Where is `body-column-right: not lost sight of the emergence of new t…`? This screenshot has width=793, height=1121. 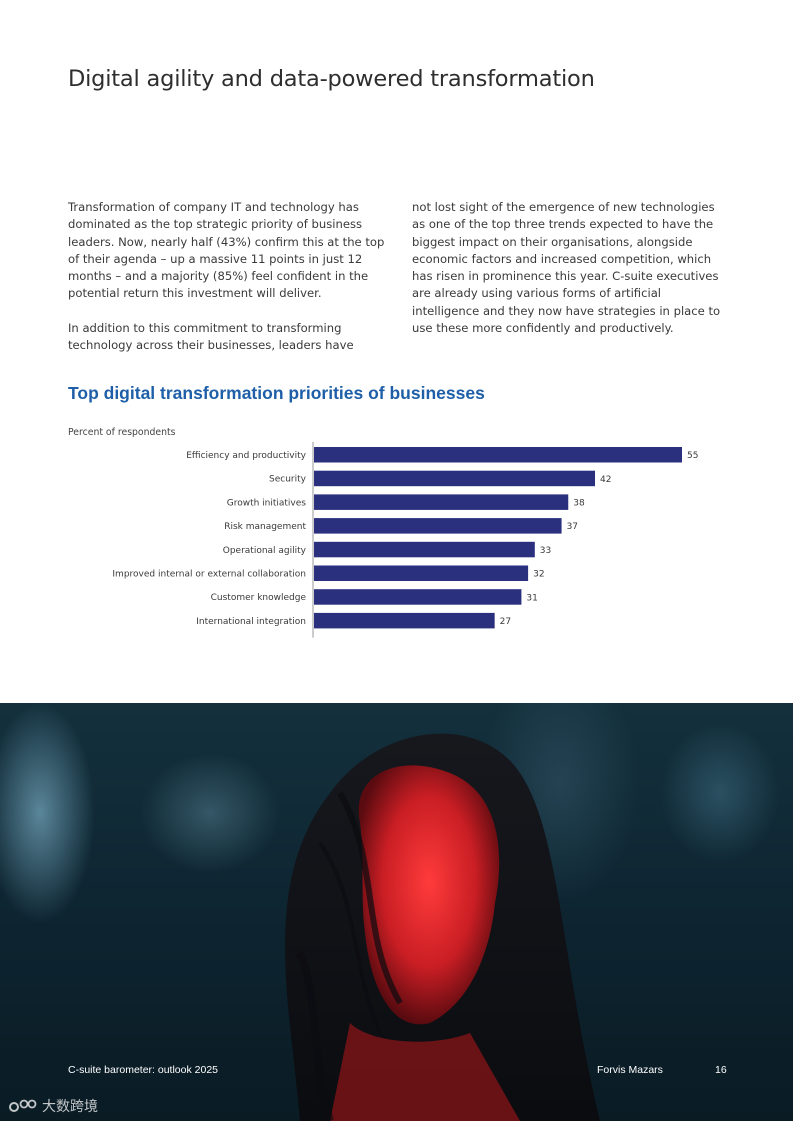 body-column-right: not lost sight of the emergence of new t… is located at coordinates (569, 277).